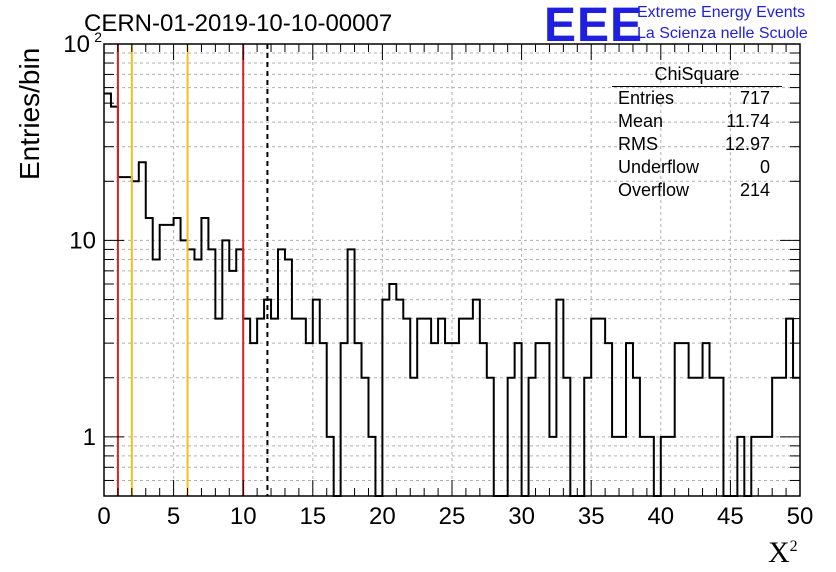  I want to click on x-tick-label: 30, so click(521, 516).